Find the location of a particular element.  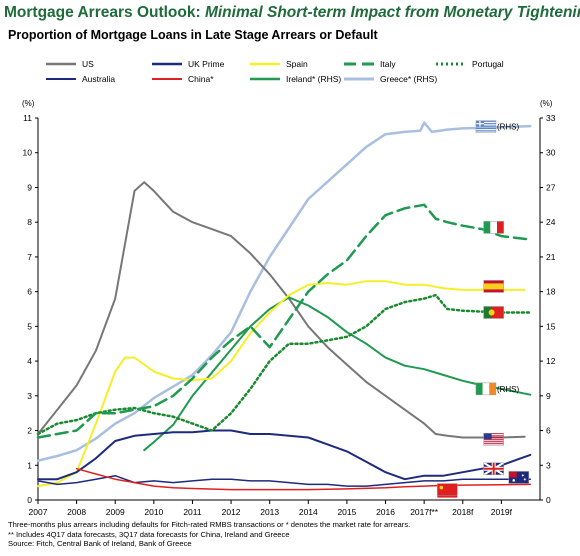

left-tick-label: 8 is located at coordinates (29, 222).